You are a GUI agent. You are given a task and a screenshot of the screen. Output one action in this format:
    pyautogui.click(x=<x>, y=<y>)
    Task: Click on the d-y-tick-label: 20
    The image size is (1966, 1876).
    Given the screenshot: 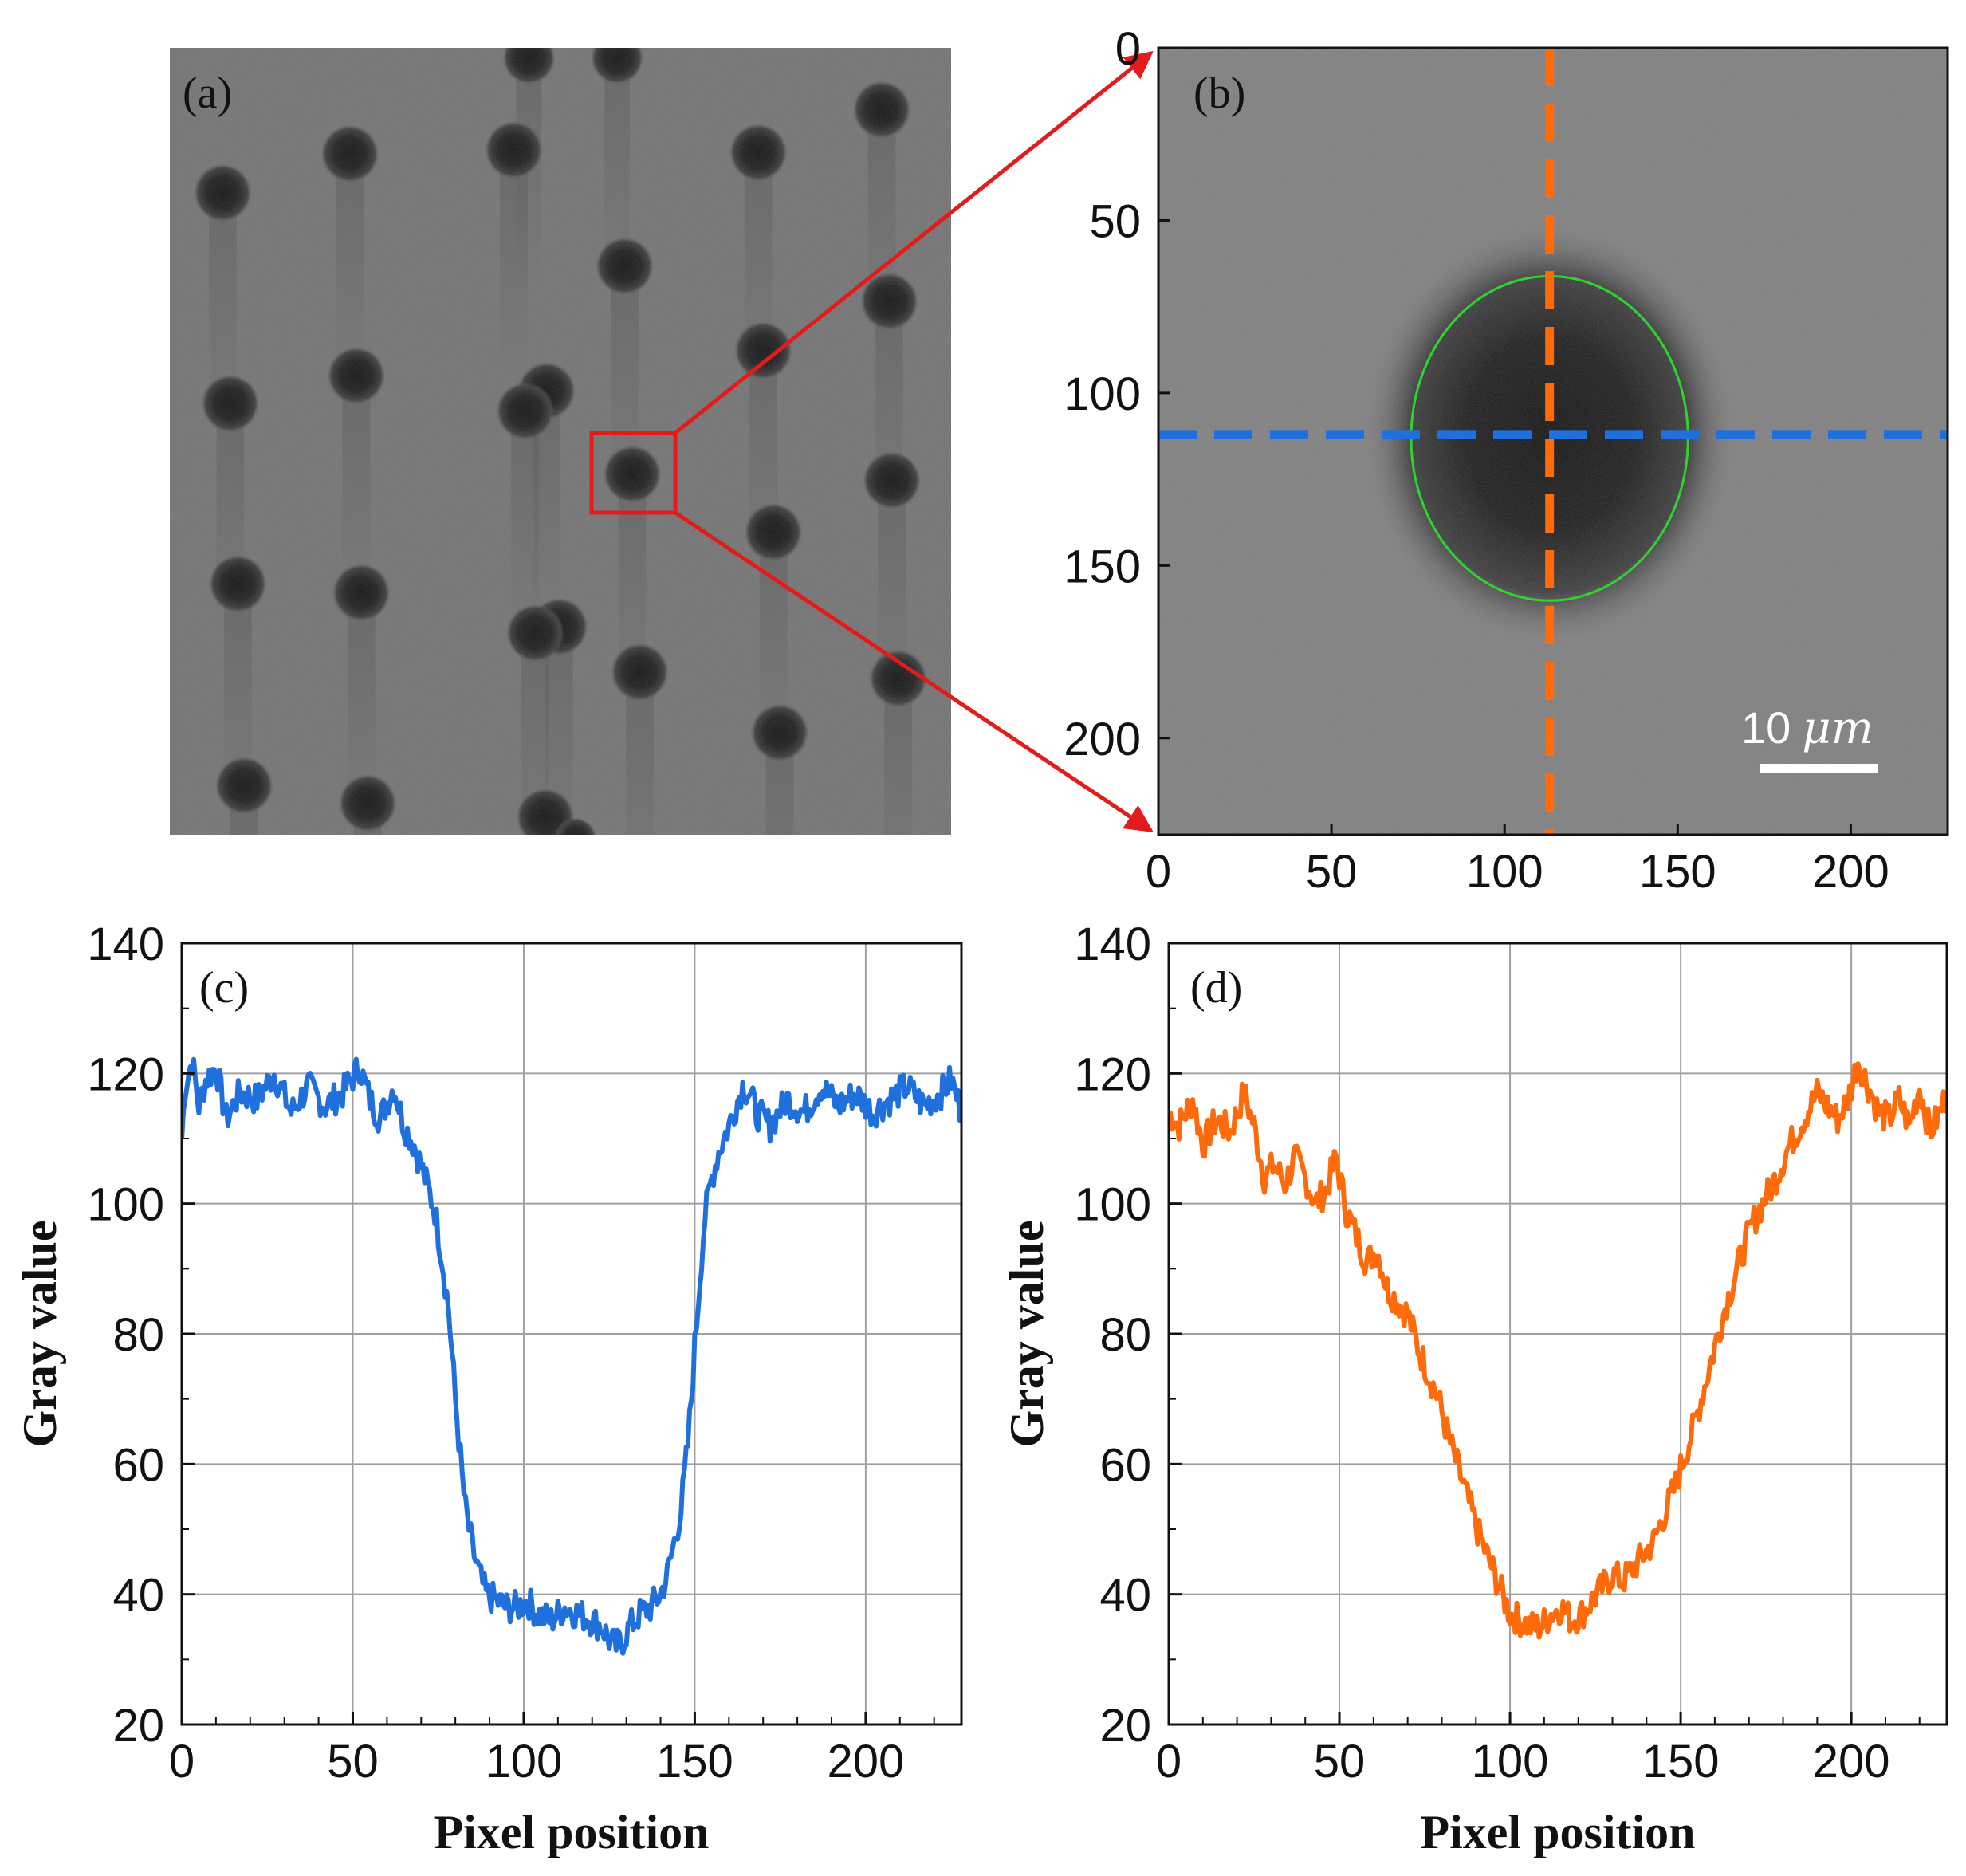 What is the action you would take?
    pyautogui.click(x=1125, y=1726)
    